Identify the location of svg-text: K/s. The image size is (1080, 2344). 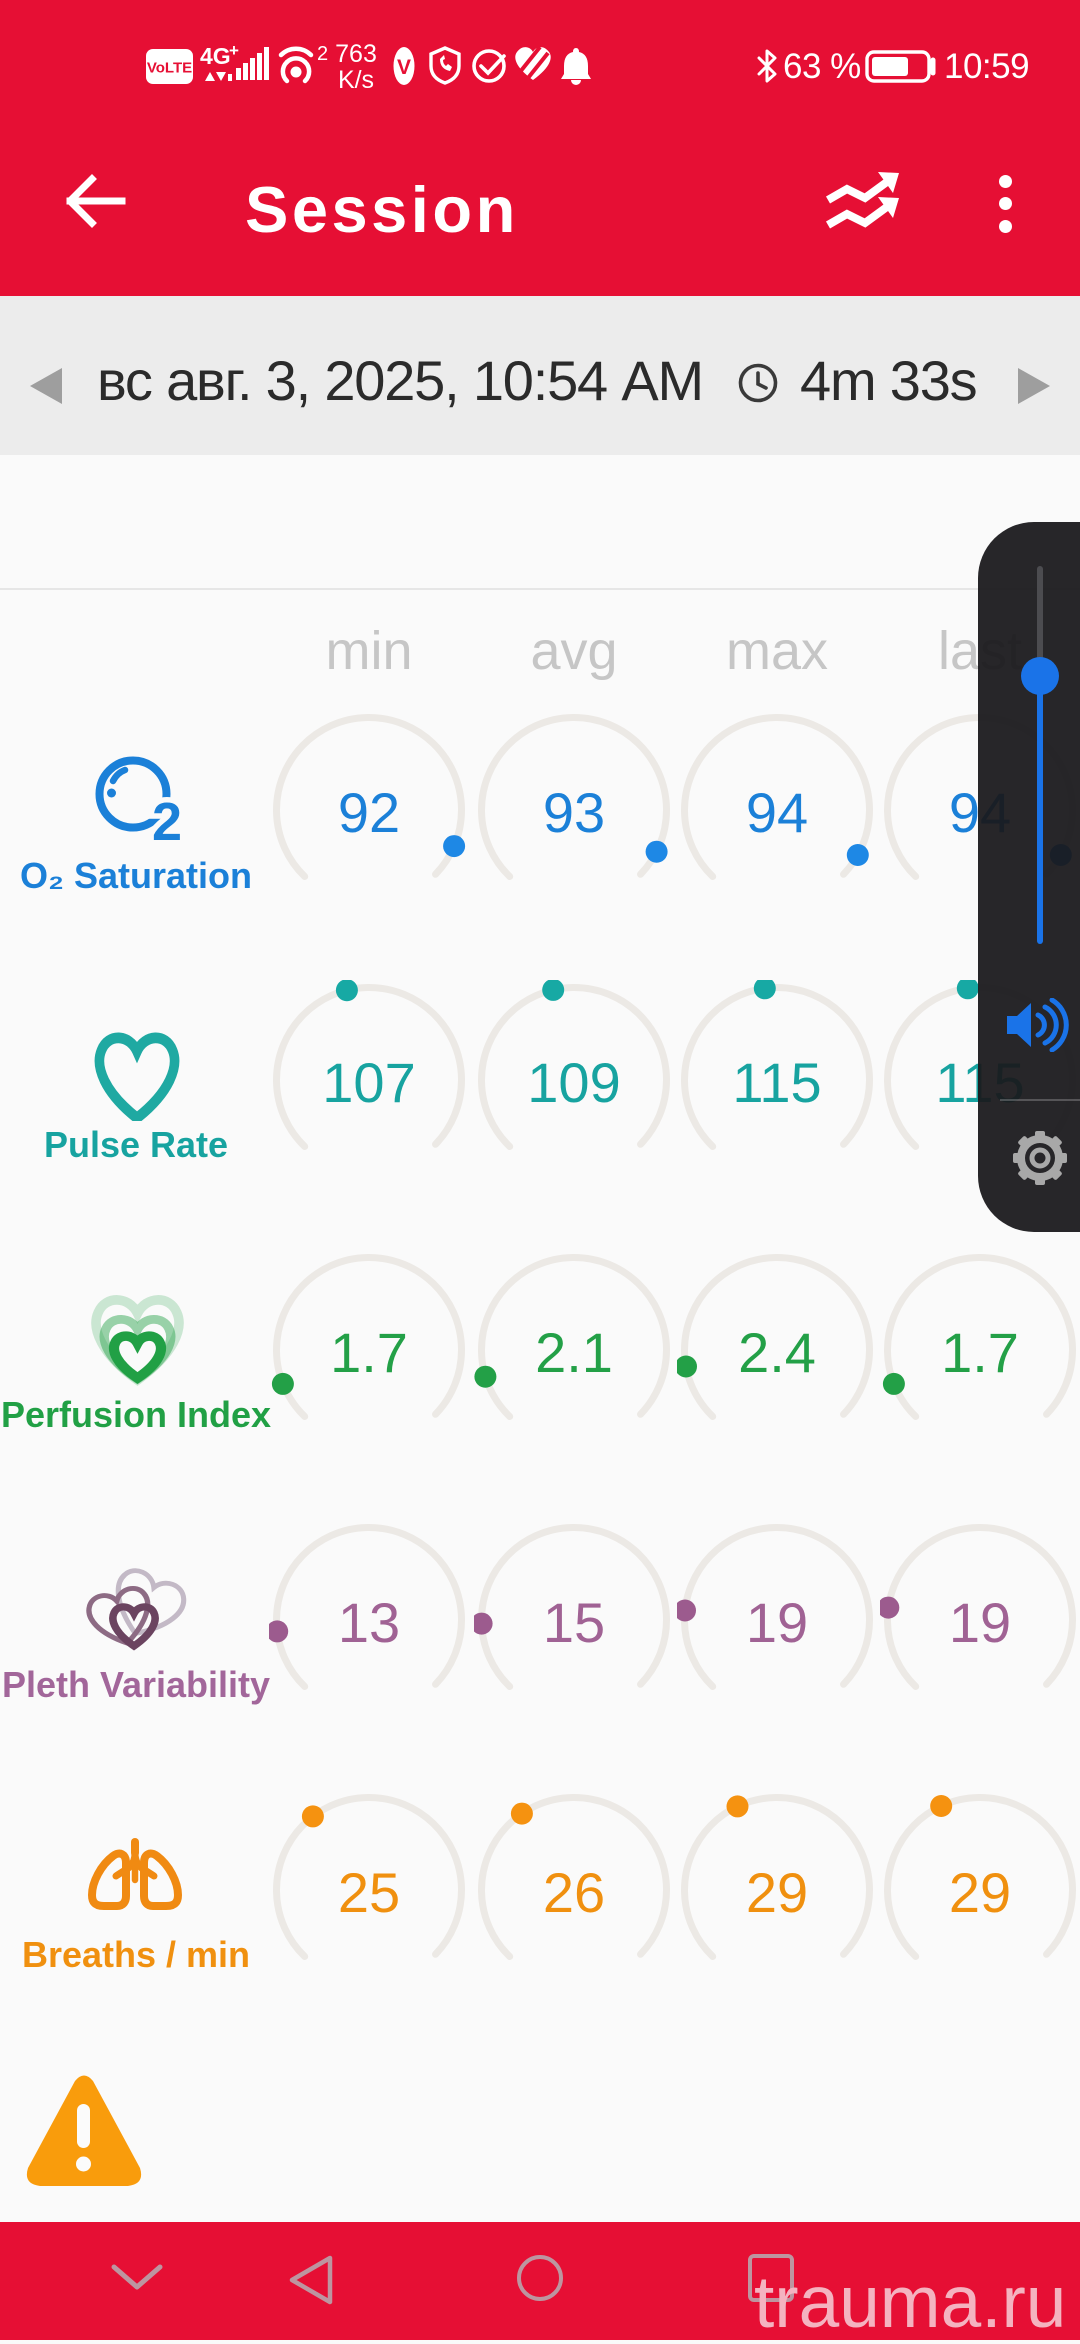
(356, 80).